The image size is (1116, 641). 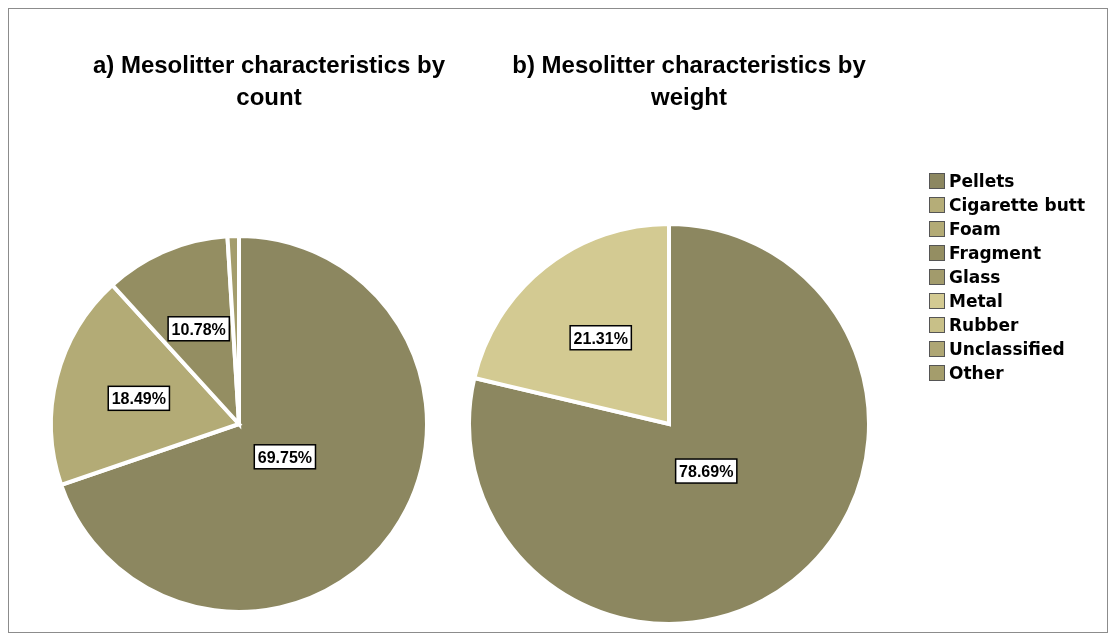 I want to click on legend-label: Other, so click(x=976, y=373).